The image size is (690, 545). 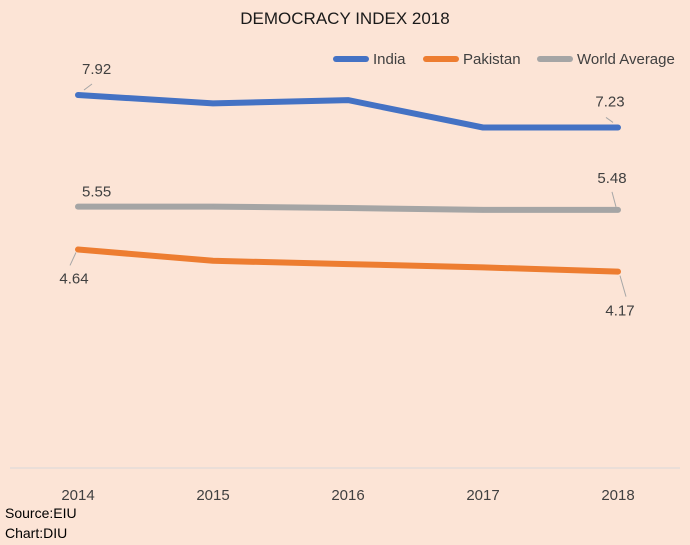 What do you see at coordinates (348, 208) in the screenshot?
I see `data-point-world-average-2016` at bounding box center [348, 208].